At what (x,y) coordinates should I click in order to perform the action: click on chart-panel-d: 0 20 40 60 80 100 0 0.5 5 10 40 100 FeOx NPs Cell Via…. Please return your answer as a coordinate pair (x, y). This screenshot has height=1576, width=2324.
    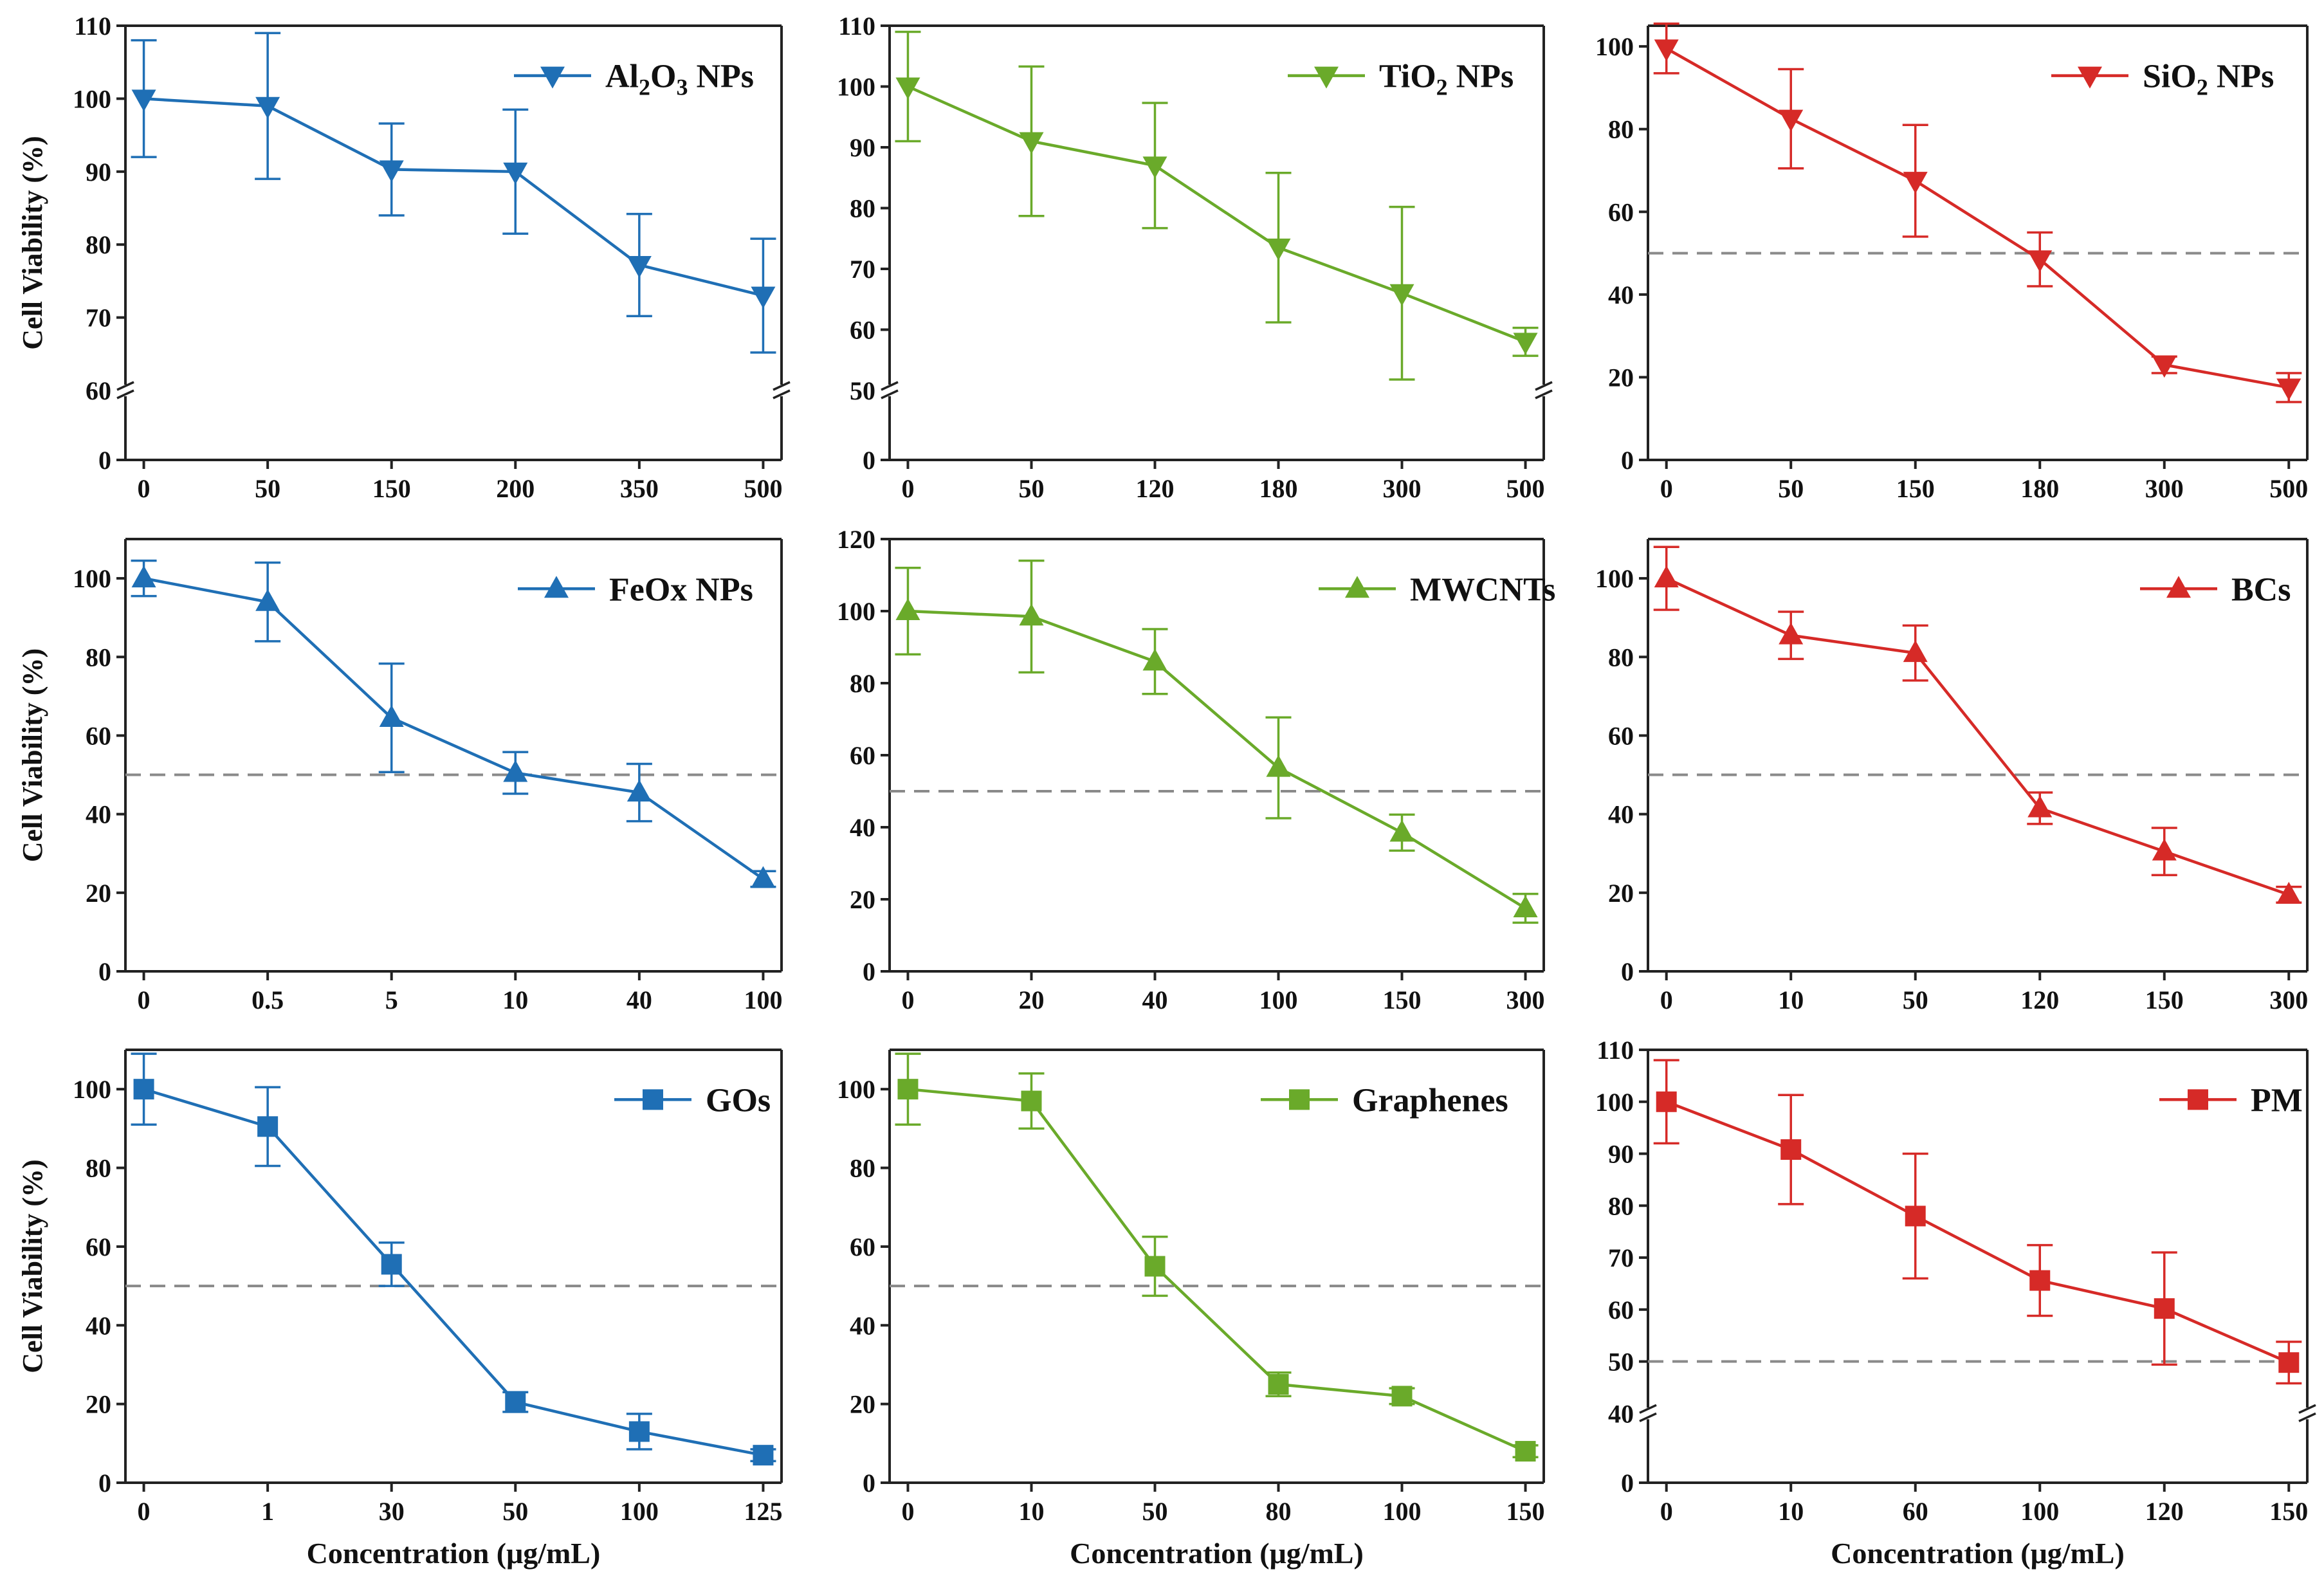
    Looking at the image, I should click on (400, 776).